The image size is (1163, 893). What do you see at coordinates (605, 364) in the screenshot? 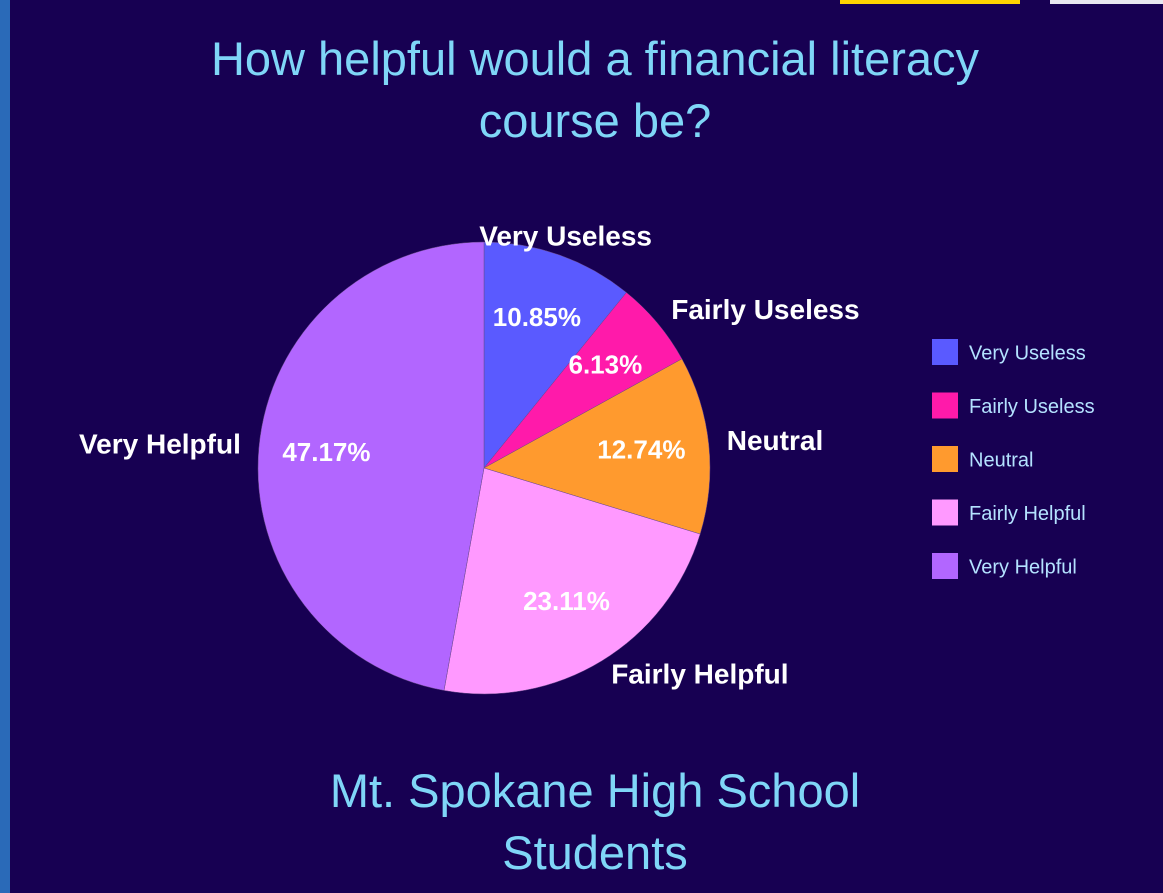
I see `data-label: 6.13%` at bounding box center [605, 364].